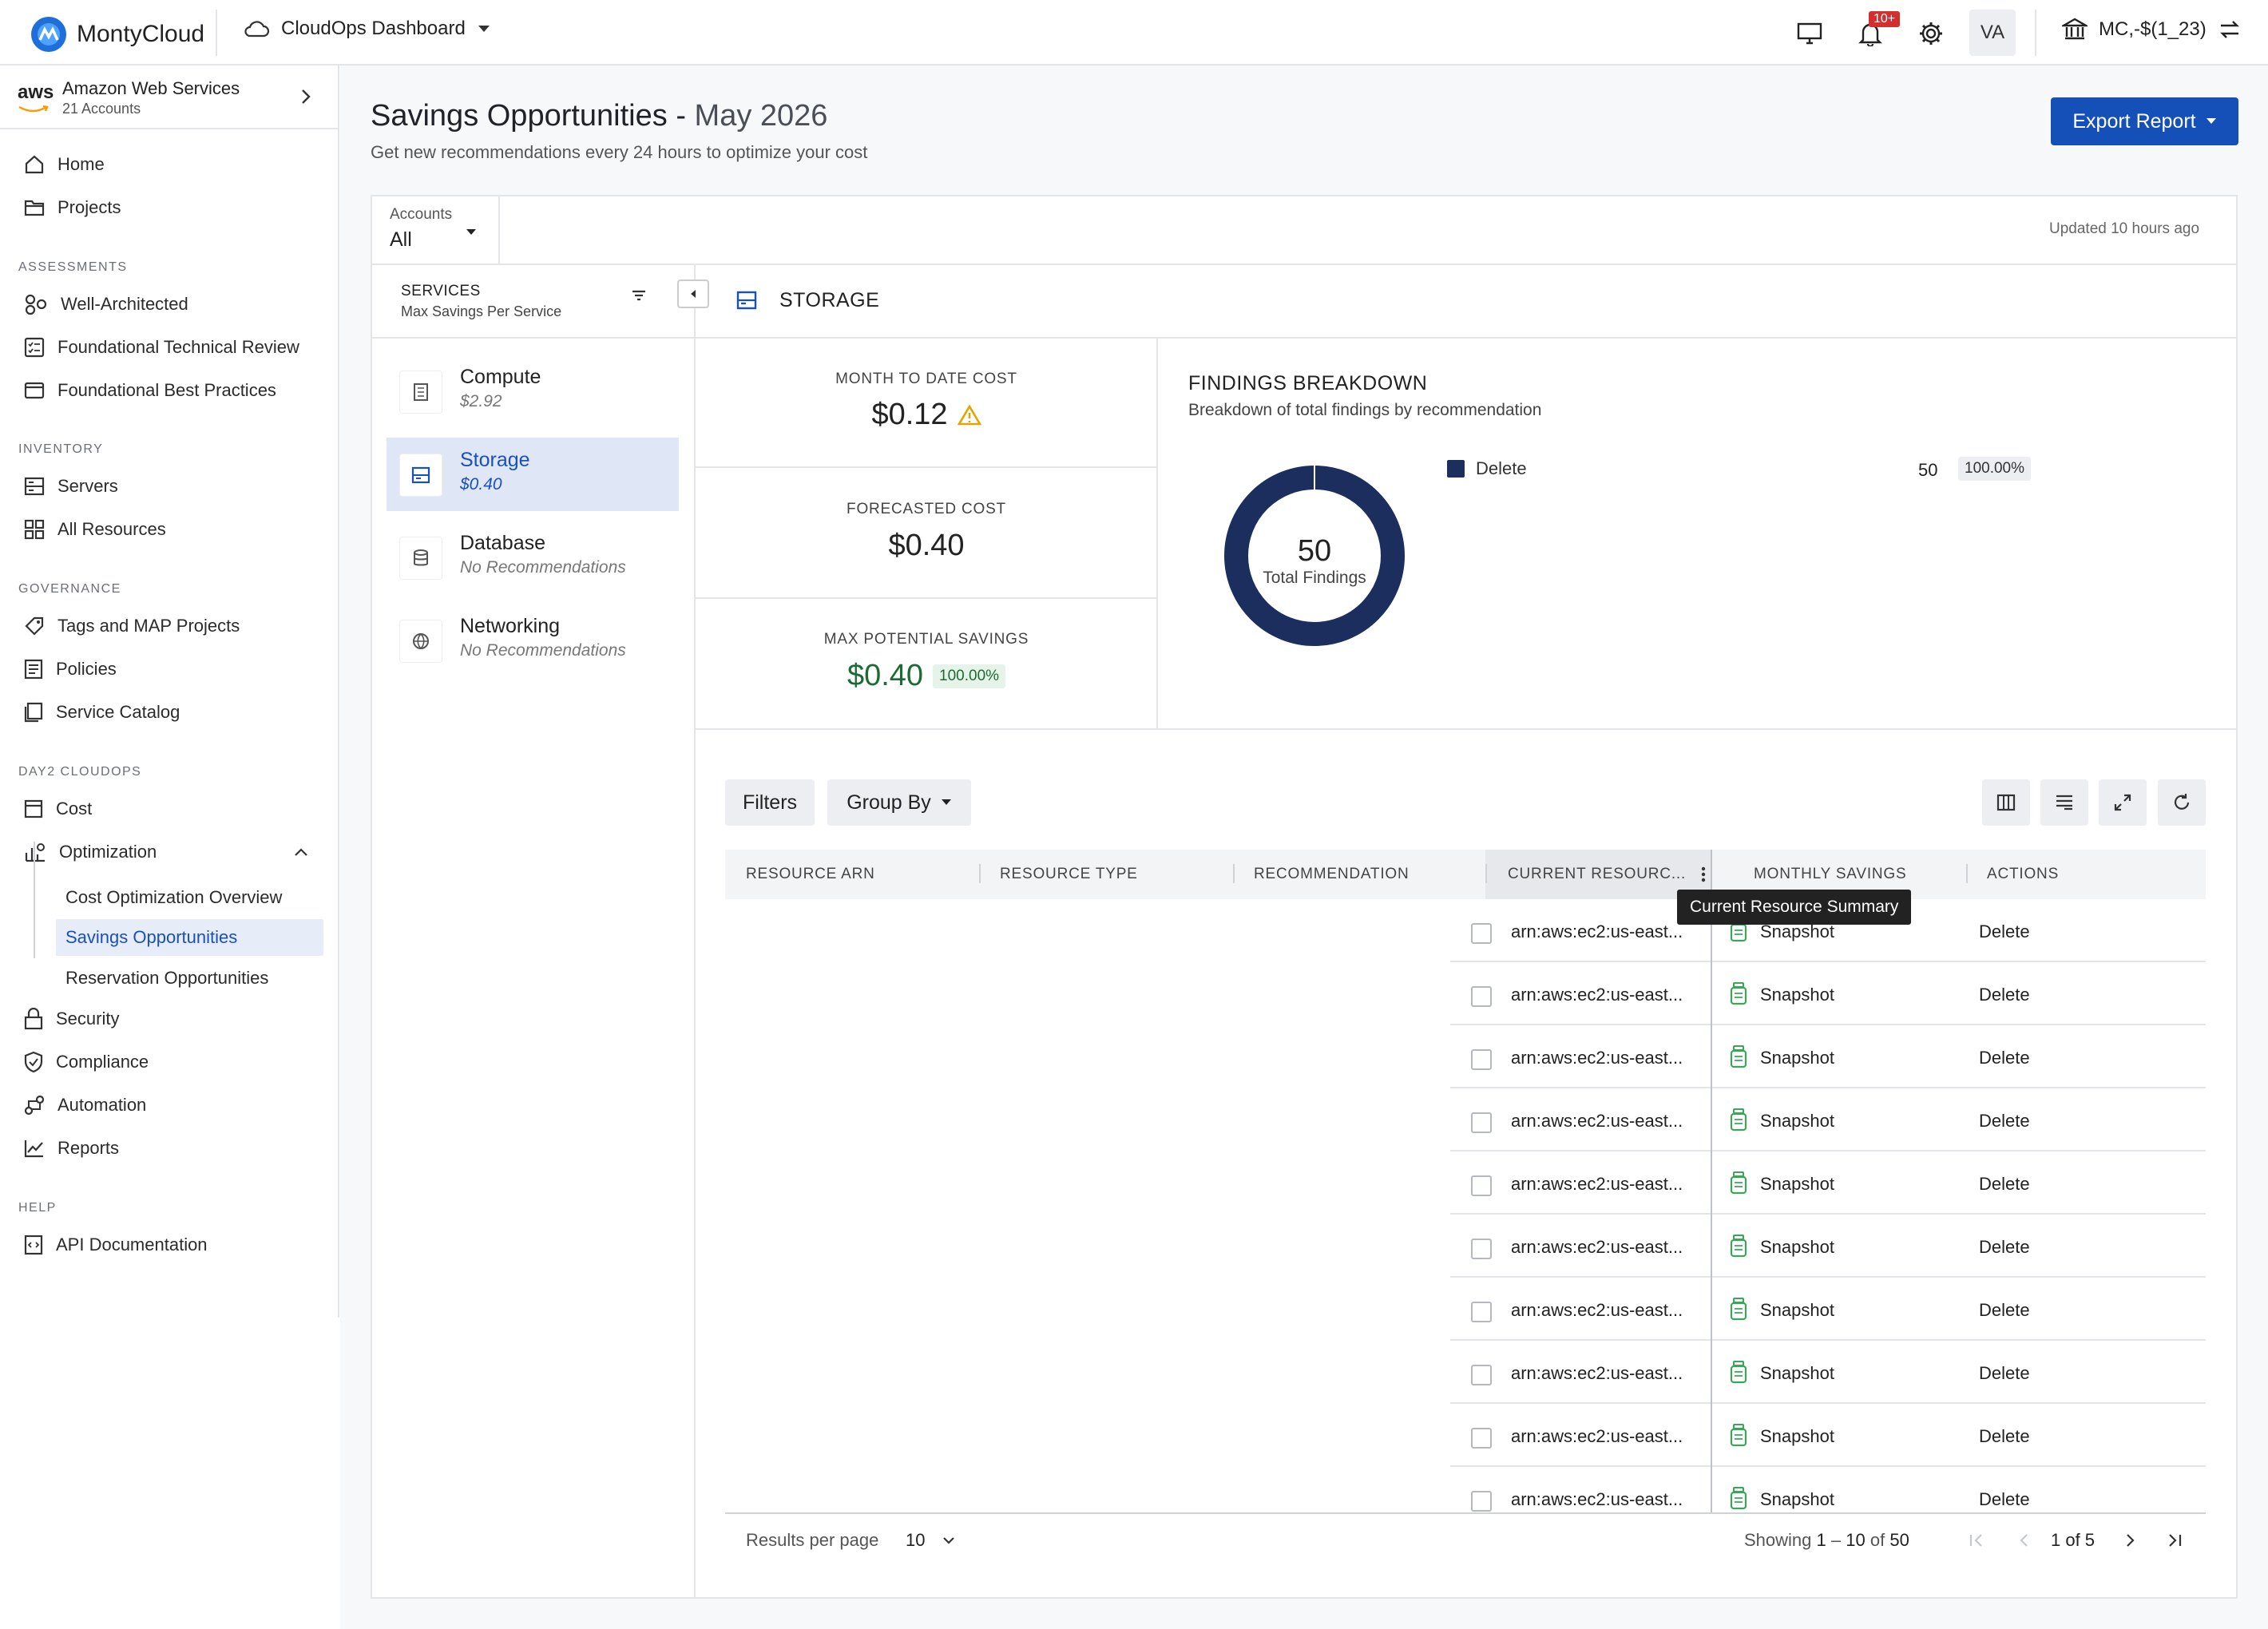 This screenshot has width=2268, height=1629. What do you see at coordinates (132, 626) in the screenshot?
I see `sidebar-item-tags: Tags and MAP Projects` at bounding box center [132, 626].